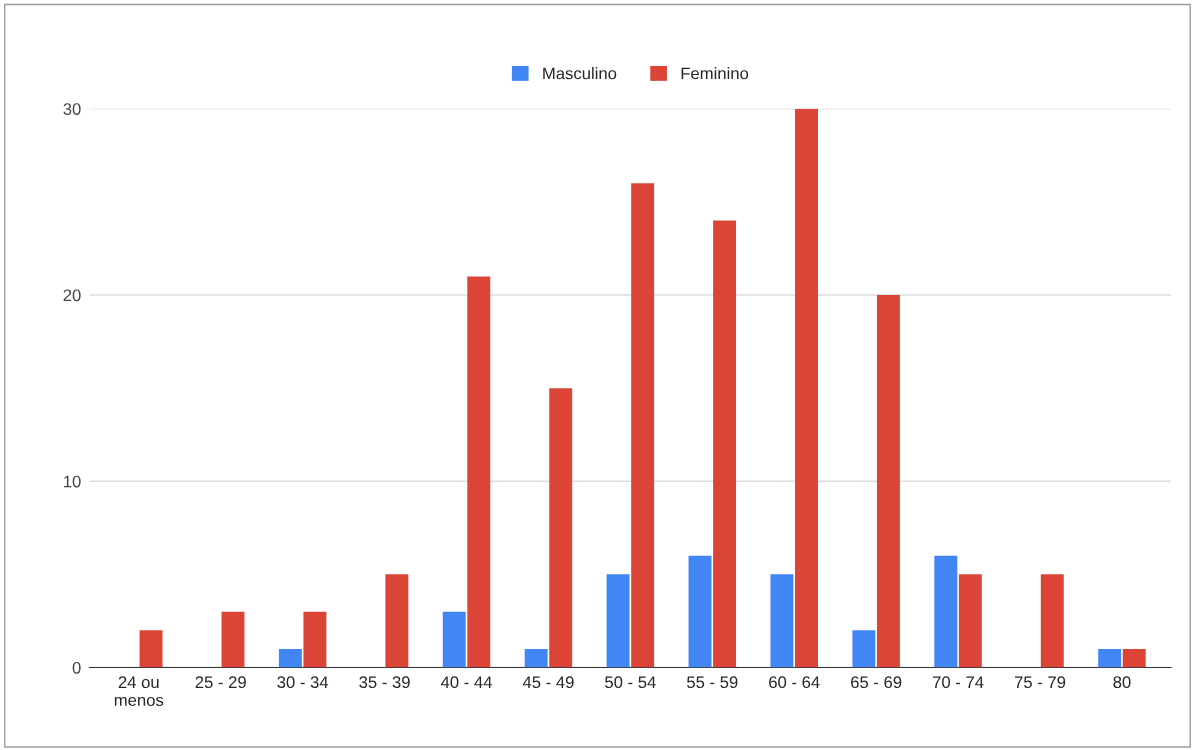 The image size is (1195, 750). I want to click on x-tick-label: 45 - 49, so click(548, 682).